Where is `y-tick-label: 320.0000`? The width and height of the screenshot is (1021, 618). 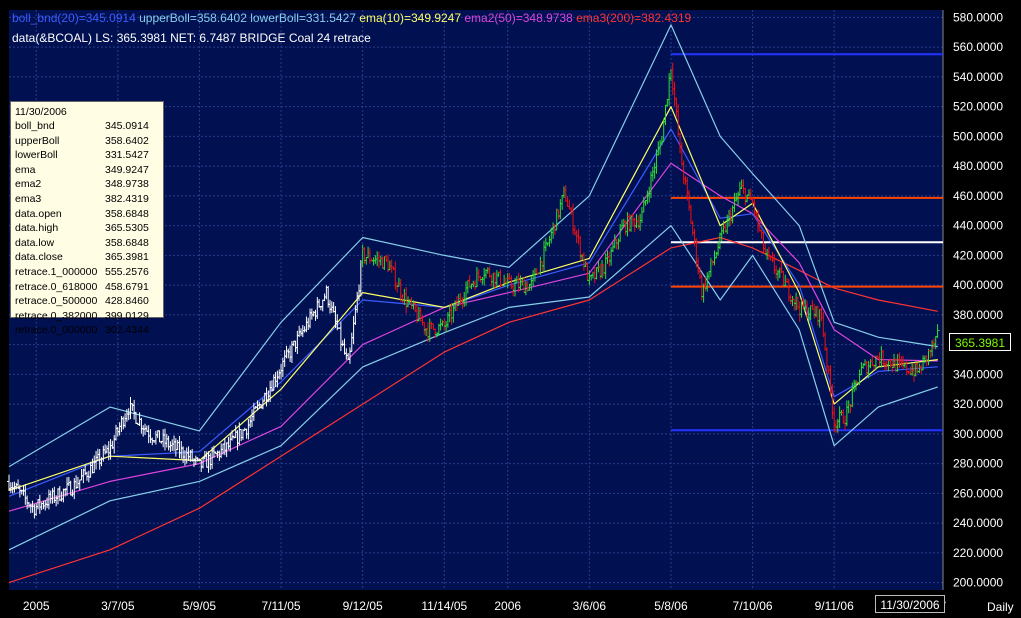
y-tick-label: 320.0000 is located at coordinates (978, 404).